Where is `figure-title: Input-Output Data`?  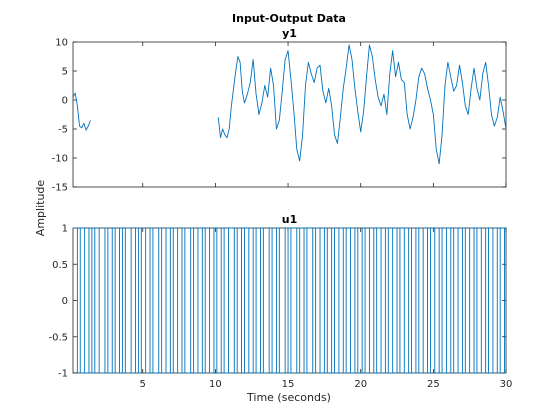
figure-title: Input-Output Data is located at coordinates (289, 18).